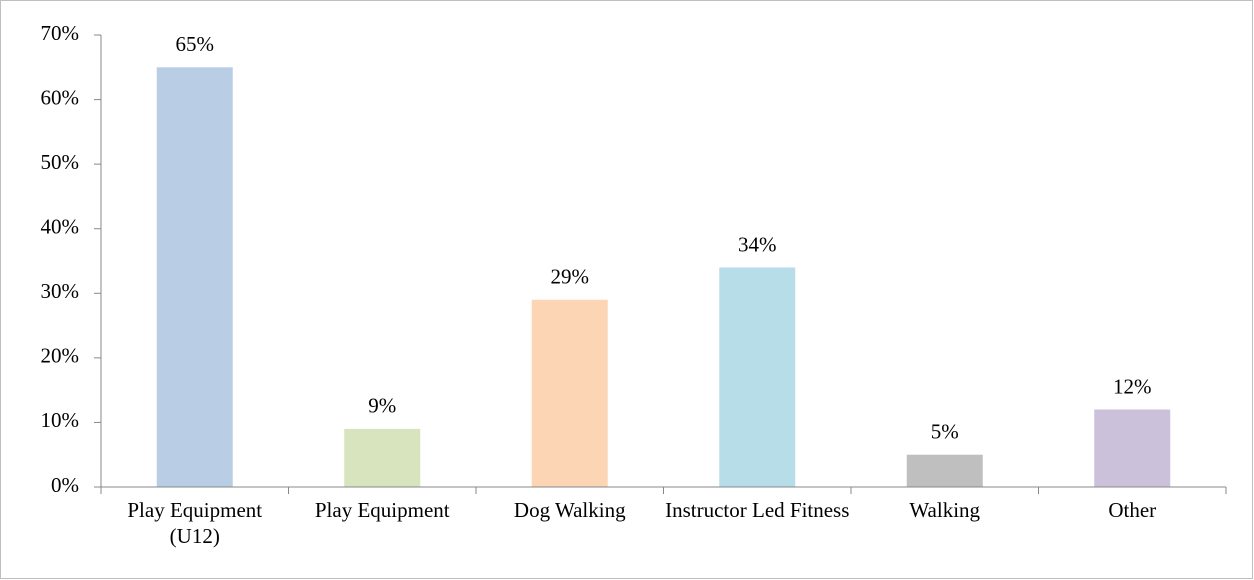 The width and height of the screenshot is (1254, 580). Describe the element at coordinates (382, 406) in the screenshot. I see `value-label: 9%` at that location.